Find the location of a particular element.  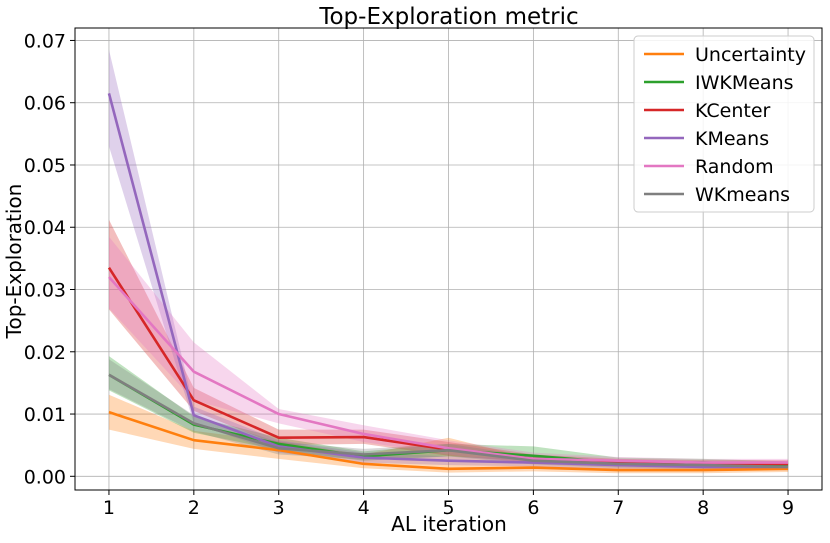

x-tick-label: 3 is located at coordinates (279, 508).